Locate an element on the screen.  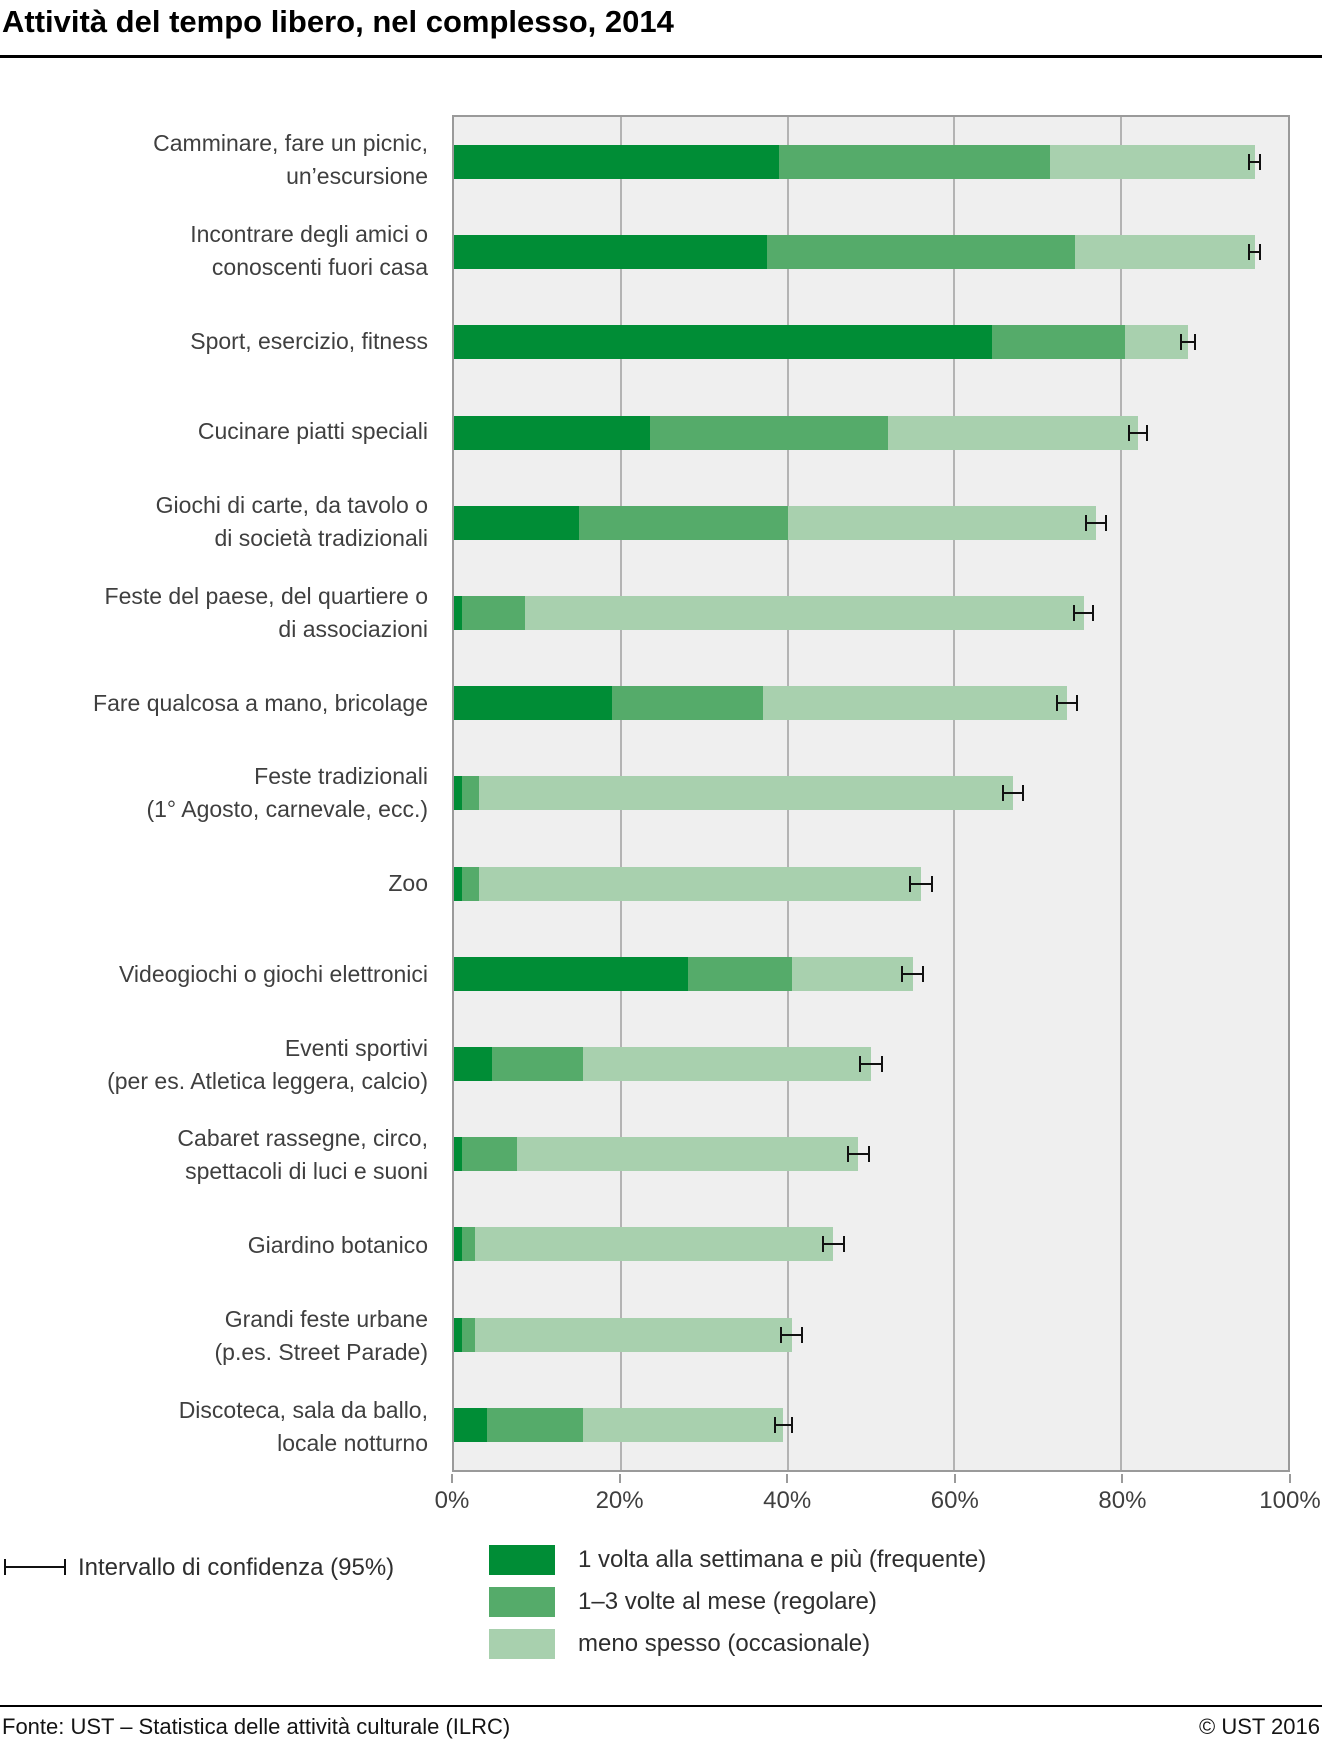
category-label-line: Cucinare piatti speciali is located at coordinates (312, 431).